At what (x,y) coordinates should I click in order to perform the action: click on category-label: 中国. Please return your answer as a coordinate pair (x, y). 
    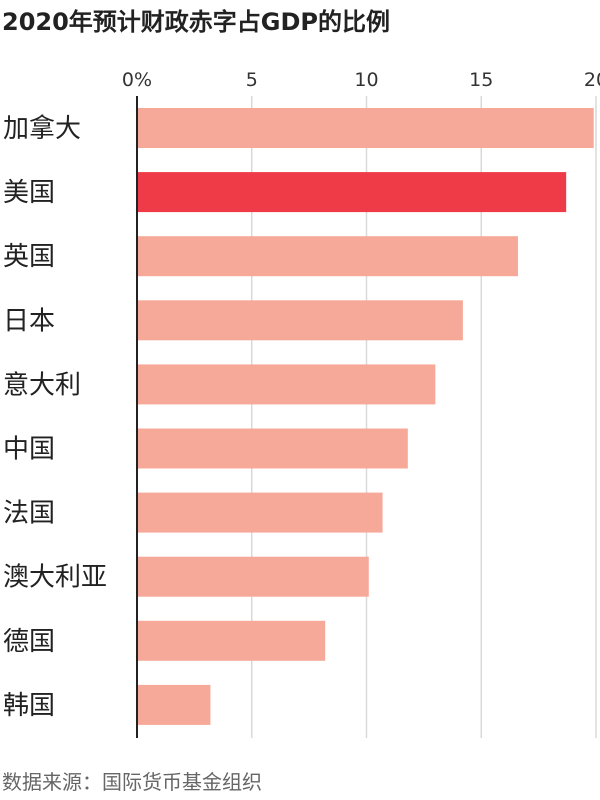
    Looking at the image, I should click on (29, 450).